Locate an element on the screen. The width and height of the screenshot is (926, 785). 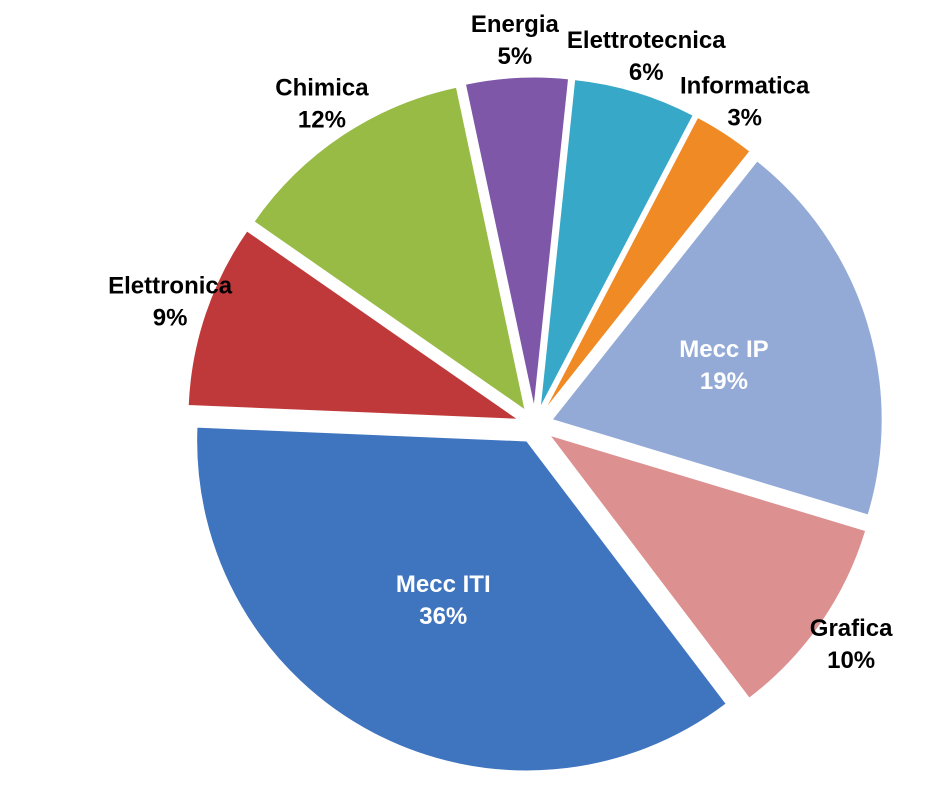
slice-label: Mecc IP is located at coordinates (723, 349).